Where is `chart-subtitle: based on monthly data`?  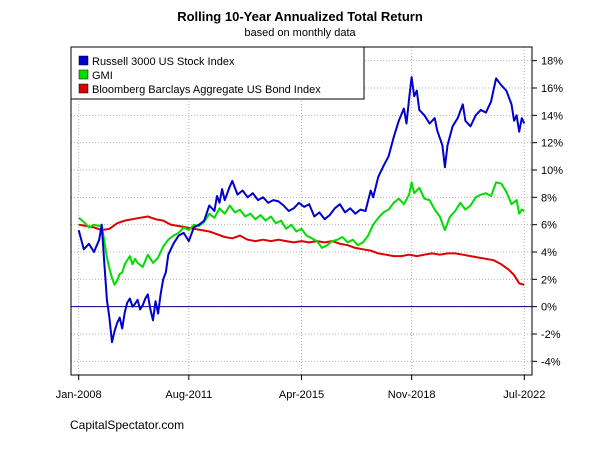 chart-subtitle: based on monthly data is located at coordinates (300, 33).